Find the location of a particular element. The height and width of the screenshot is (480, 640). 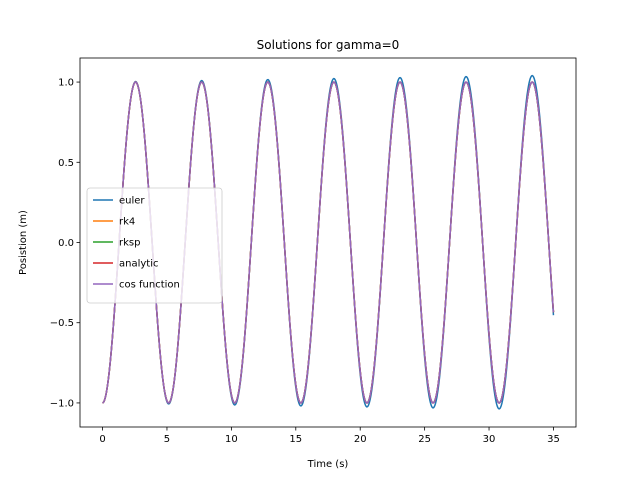

x-axis-label: Time (s) is located at coordinates (328, 464).